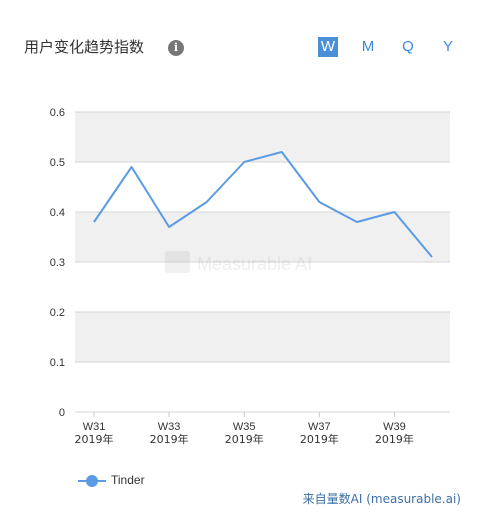  I want to click on y-tick-label: 0.3, so click(57, 263).